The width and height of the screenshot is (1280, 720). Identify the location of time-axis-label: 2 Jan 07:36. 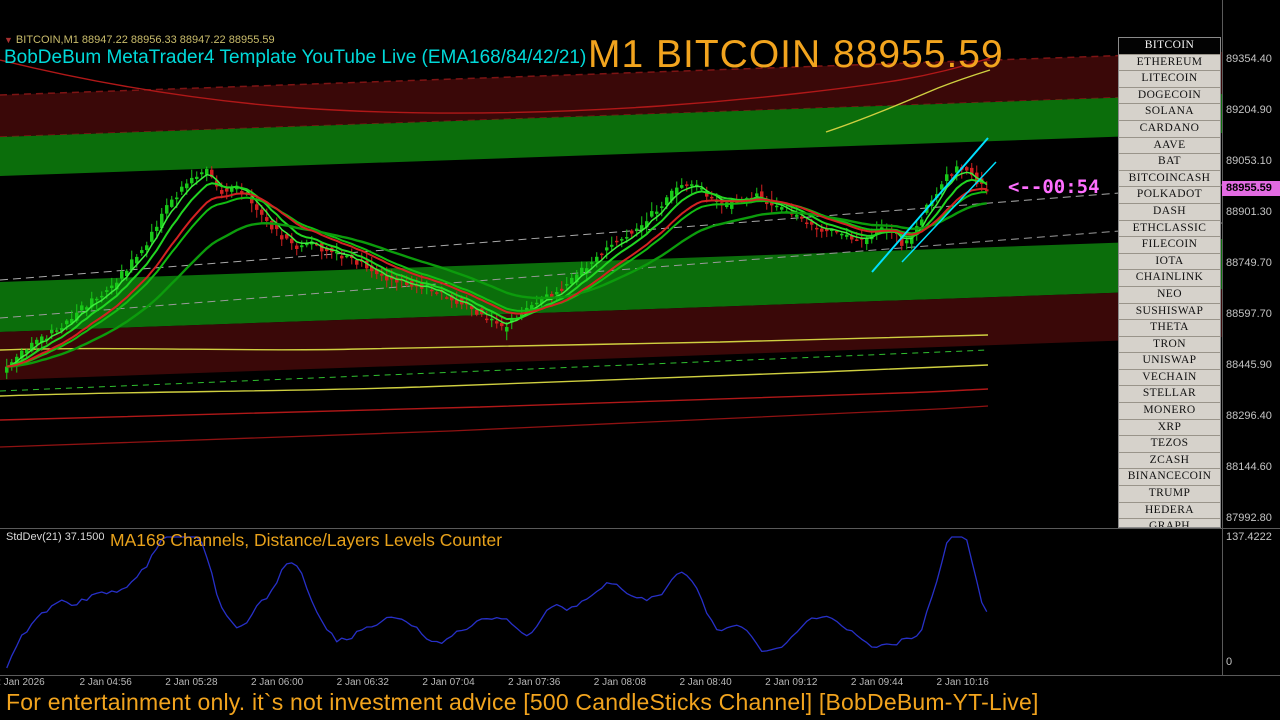
(534, 682).